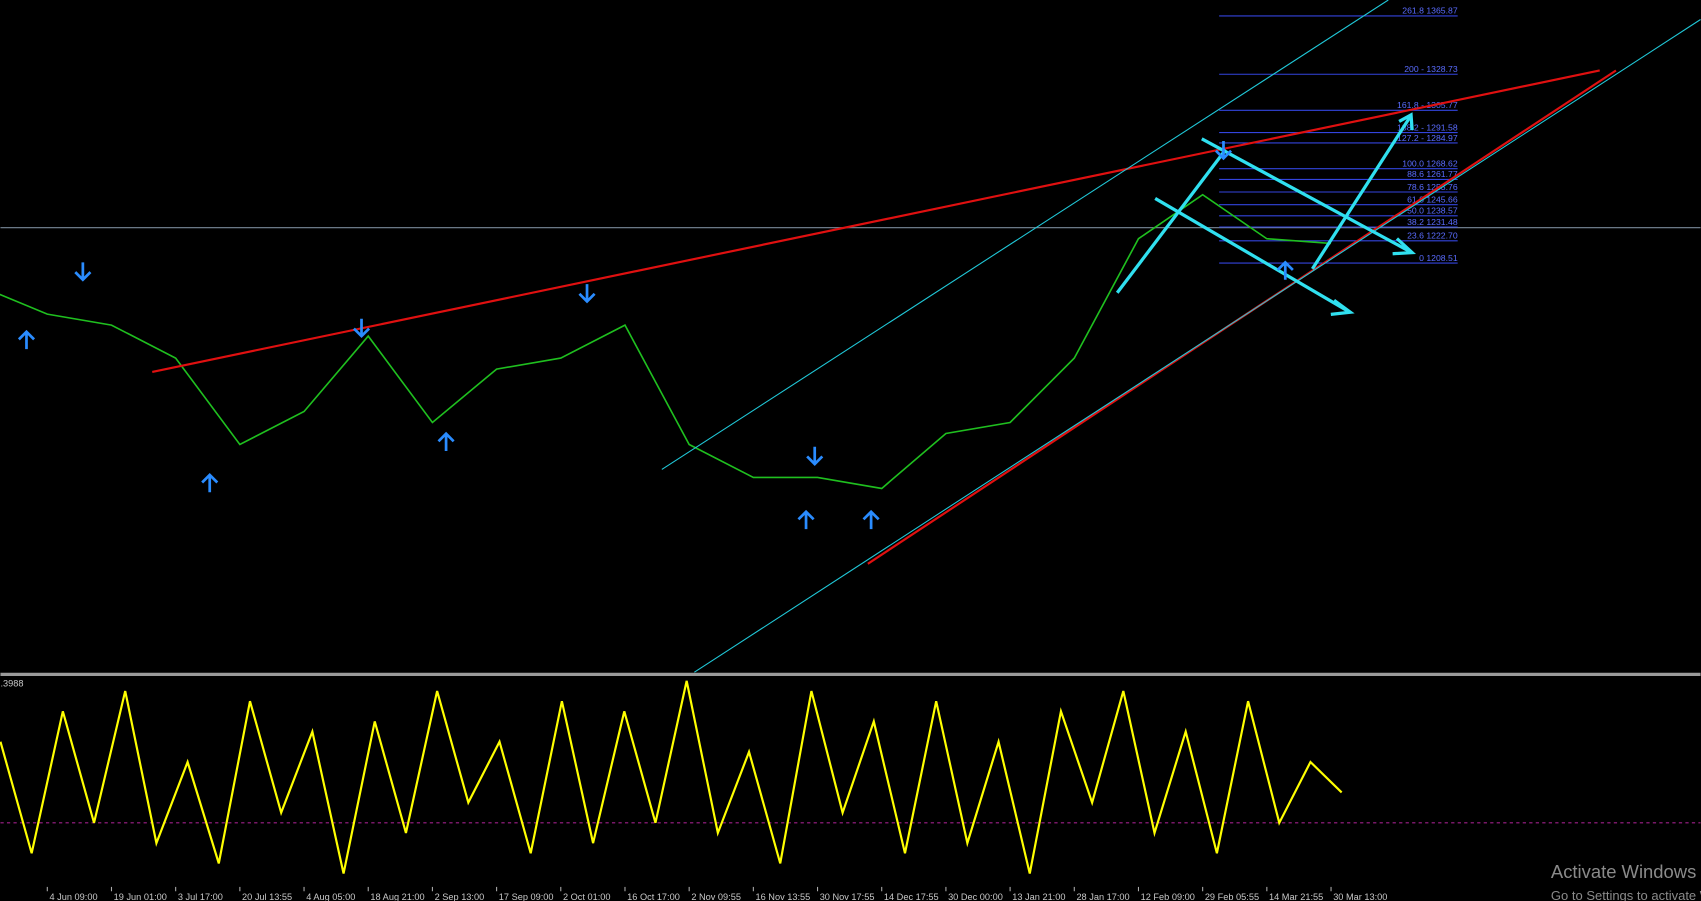  I want to click on x-tick-label: 3 Jul 17:00, so click(200, 896).